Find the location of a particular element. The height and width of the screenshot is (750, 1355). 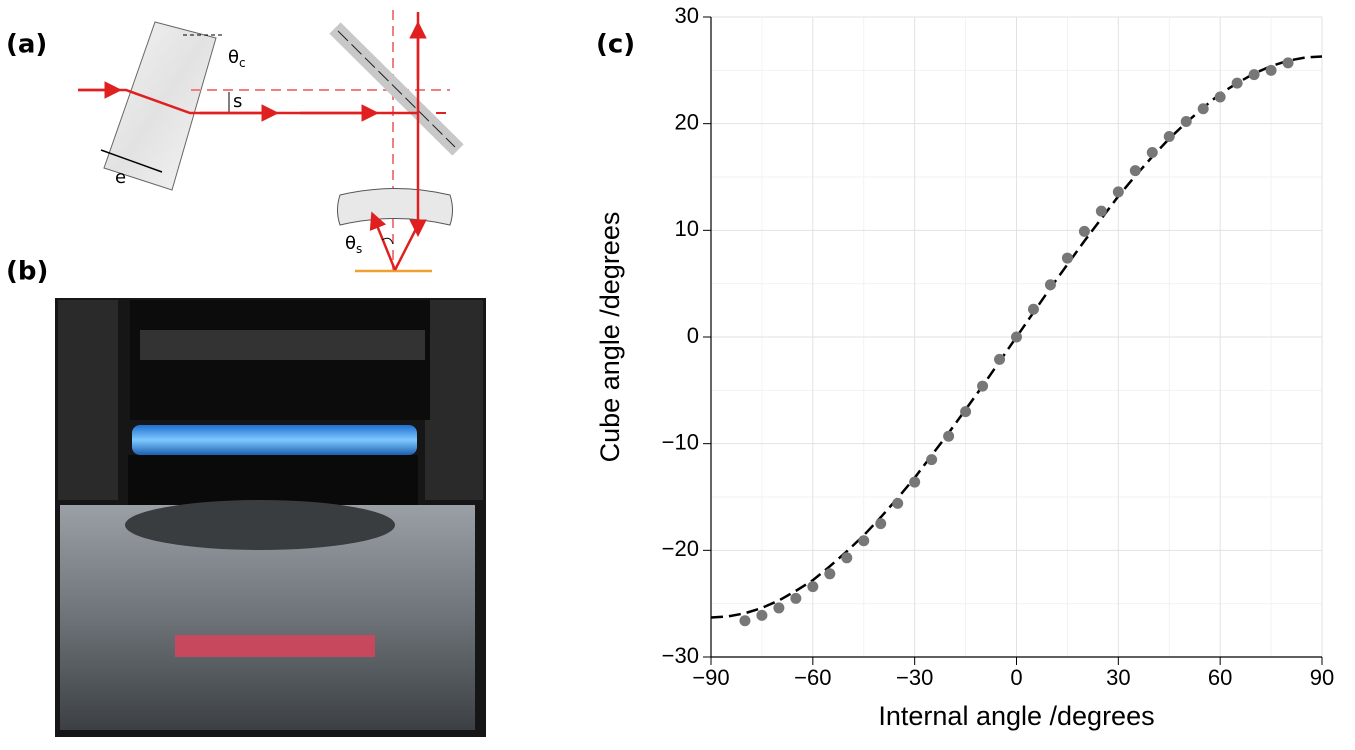

angle-arc is located at coordinates (387, 241).